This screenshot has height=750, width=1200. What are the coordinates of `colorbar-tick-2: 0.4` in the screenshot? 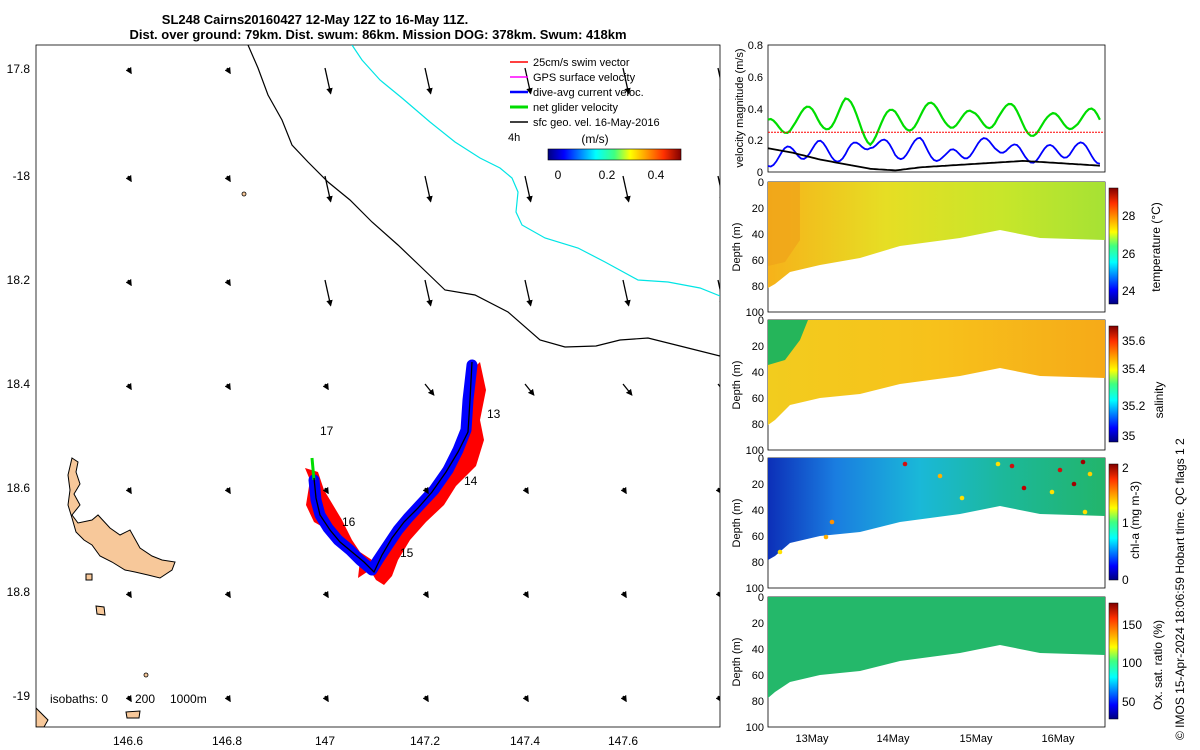 It's located at (656, 175).